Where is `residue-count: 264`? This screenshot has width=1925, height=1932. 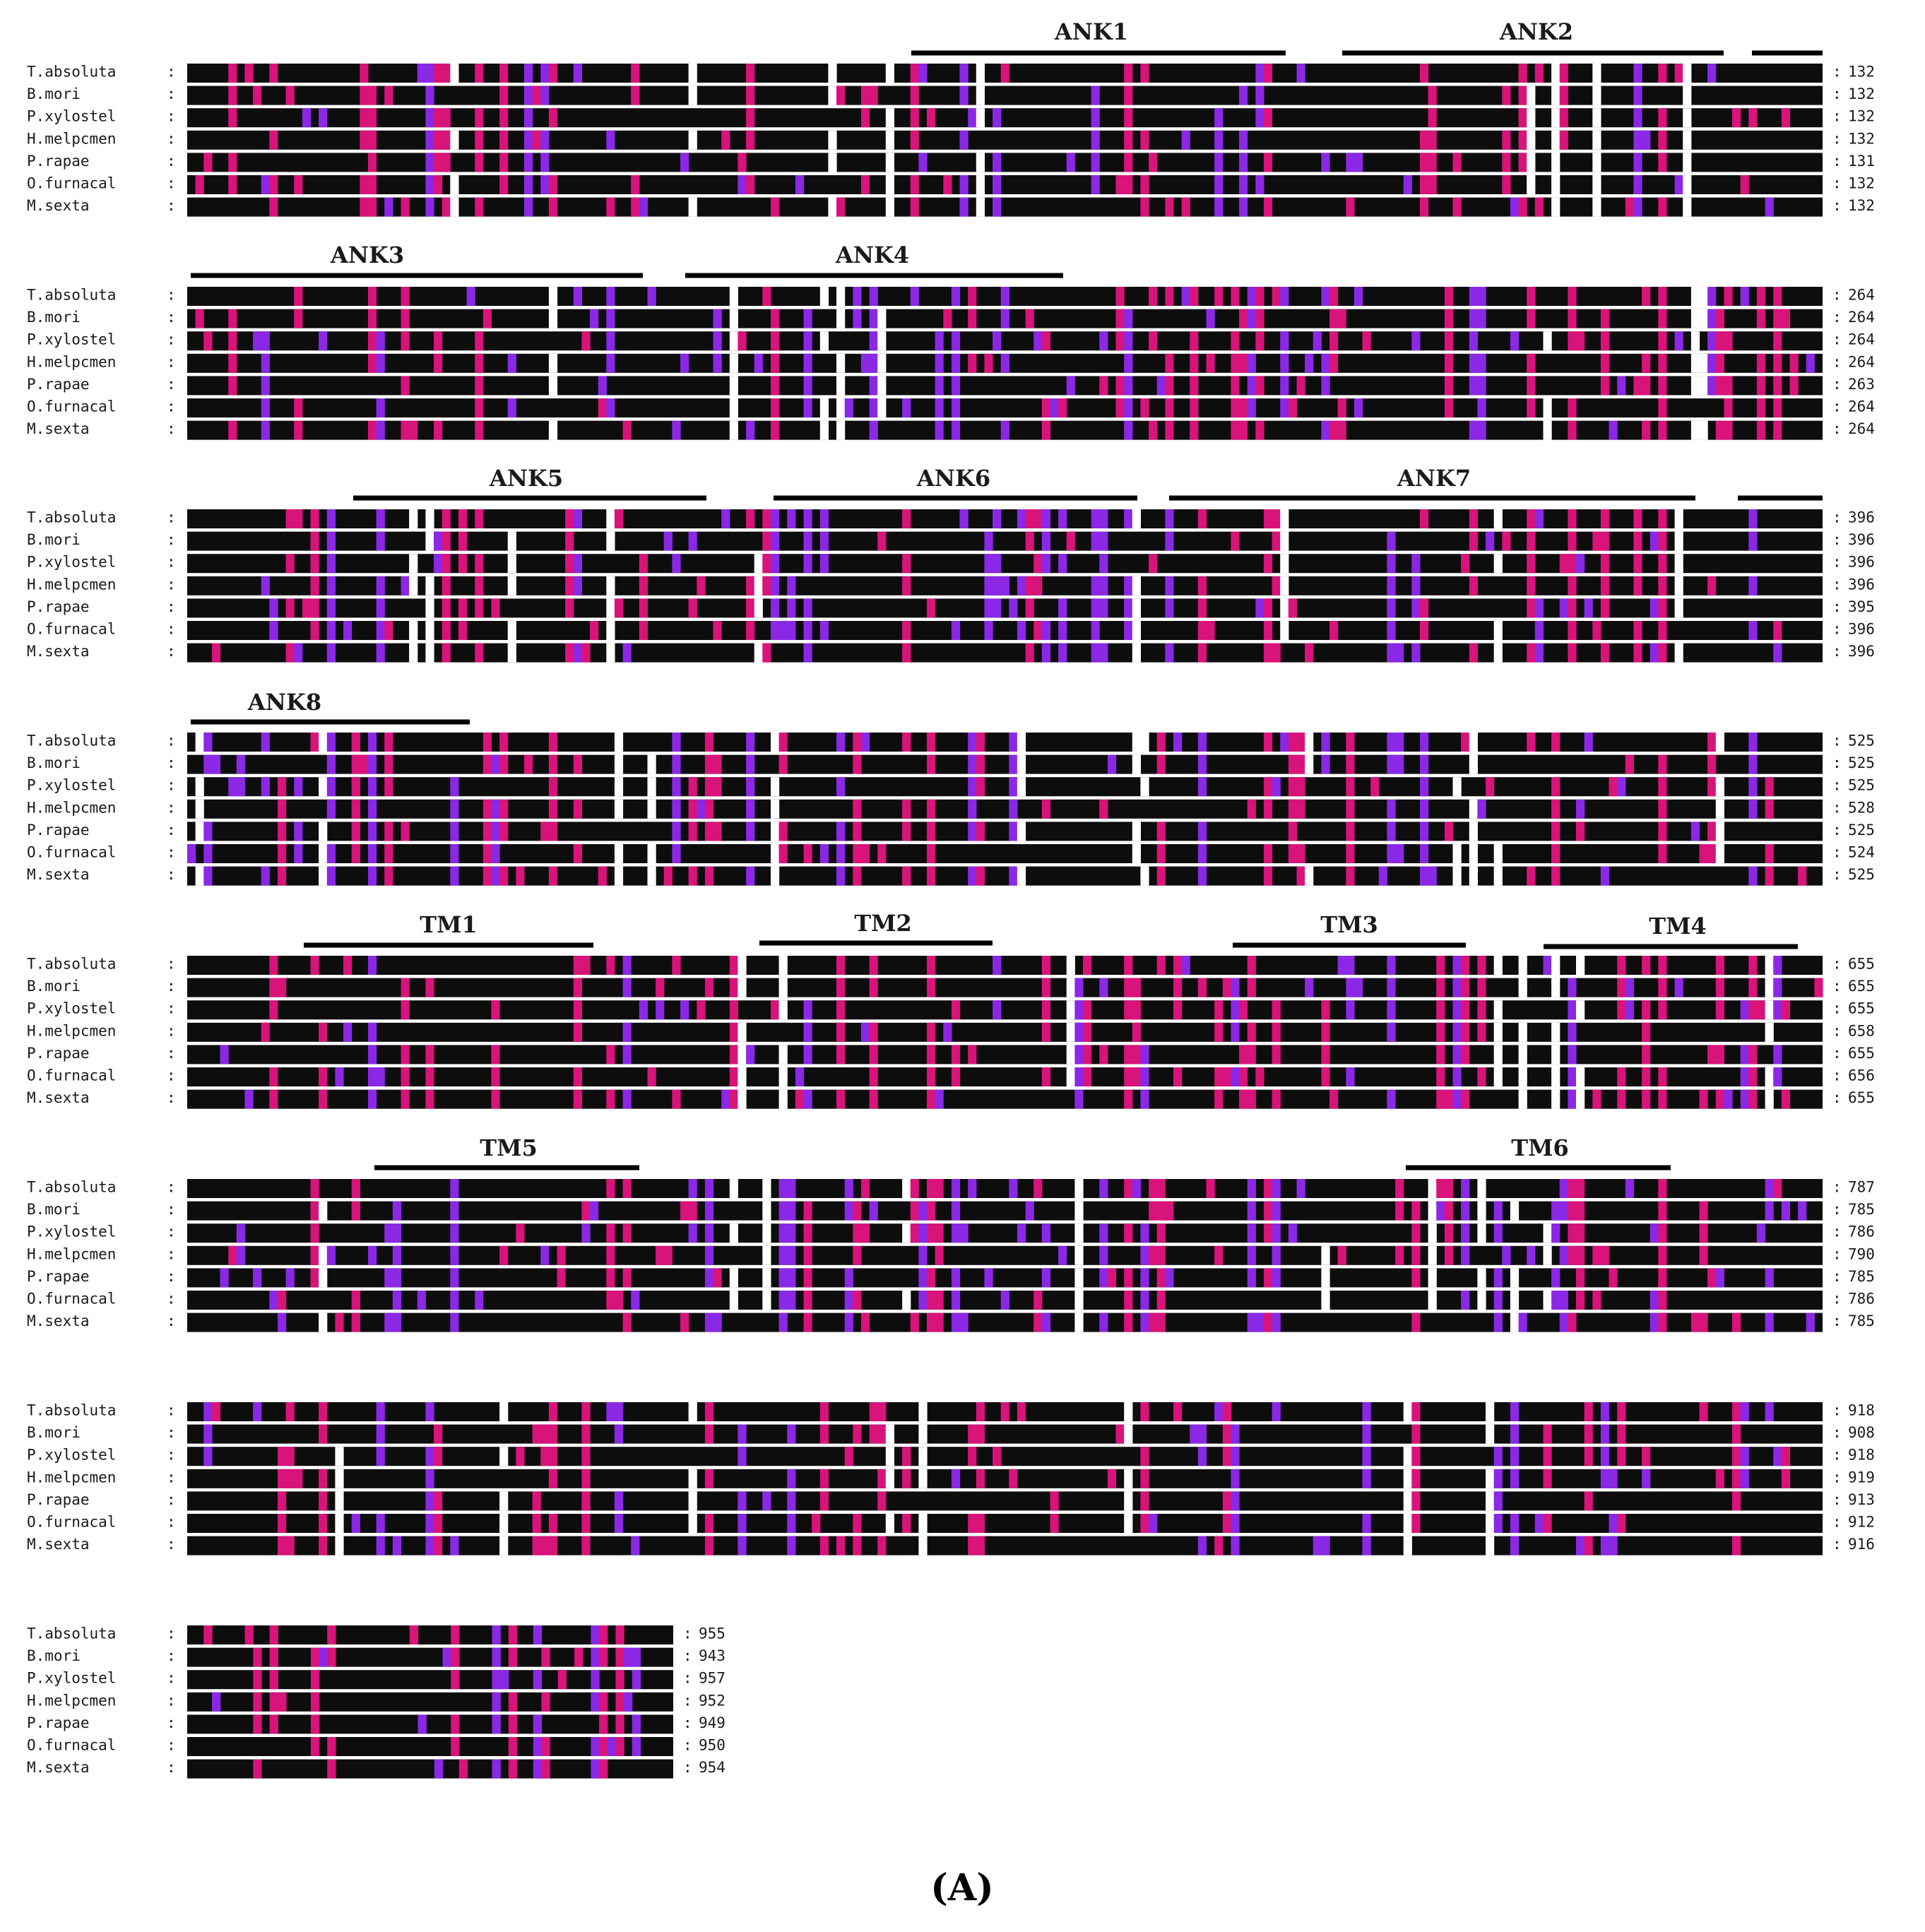 residue-count: 264 is located at coordinates (1861, 295).